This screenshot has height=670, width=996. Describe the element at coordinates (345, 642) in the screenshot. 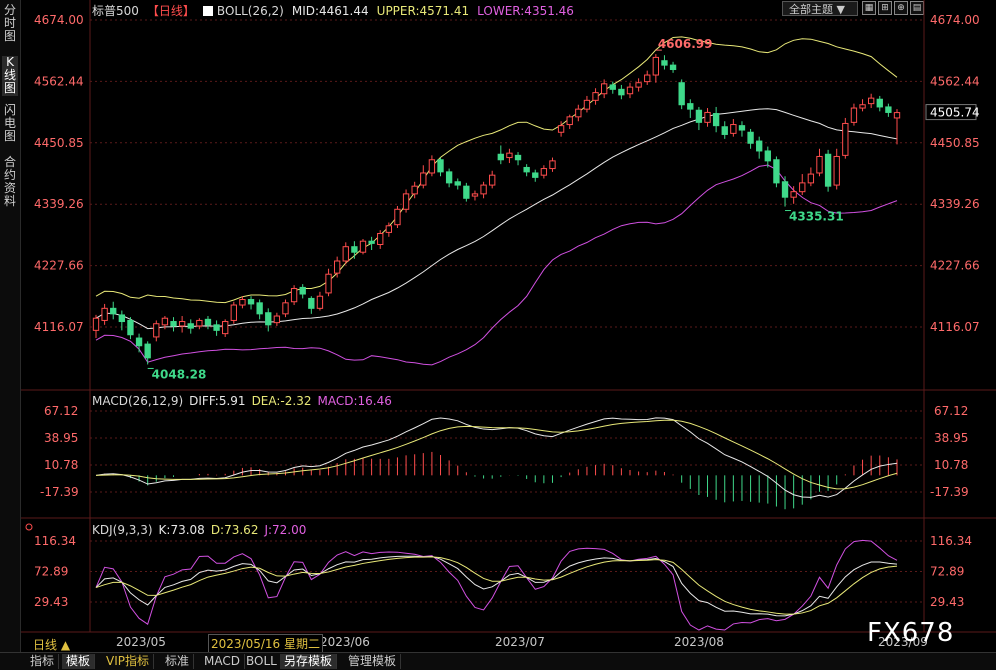

I see `date-label: 2023/06` at that location.